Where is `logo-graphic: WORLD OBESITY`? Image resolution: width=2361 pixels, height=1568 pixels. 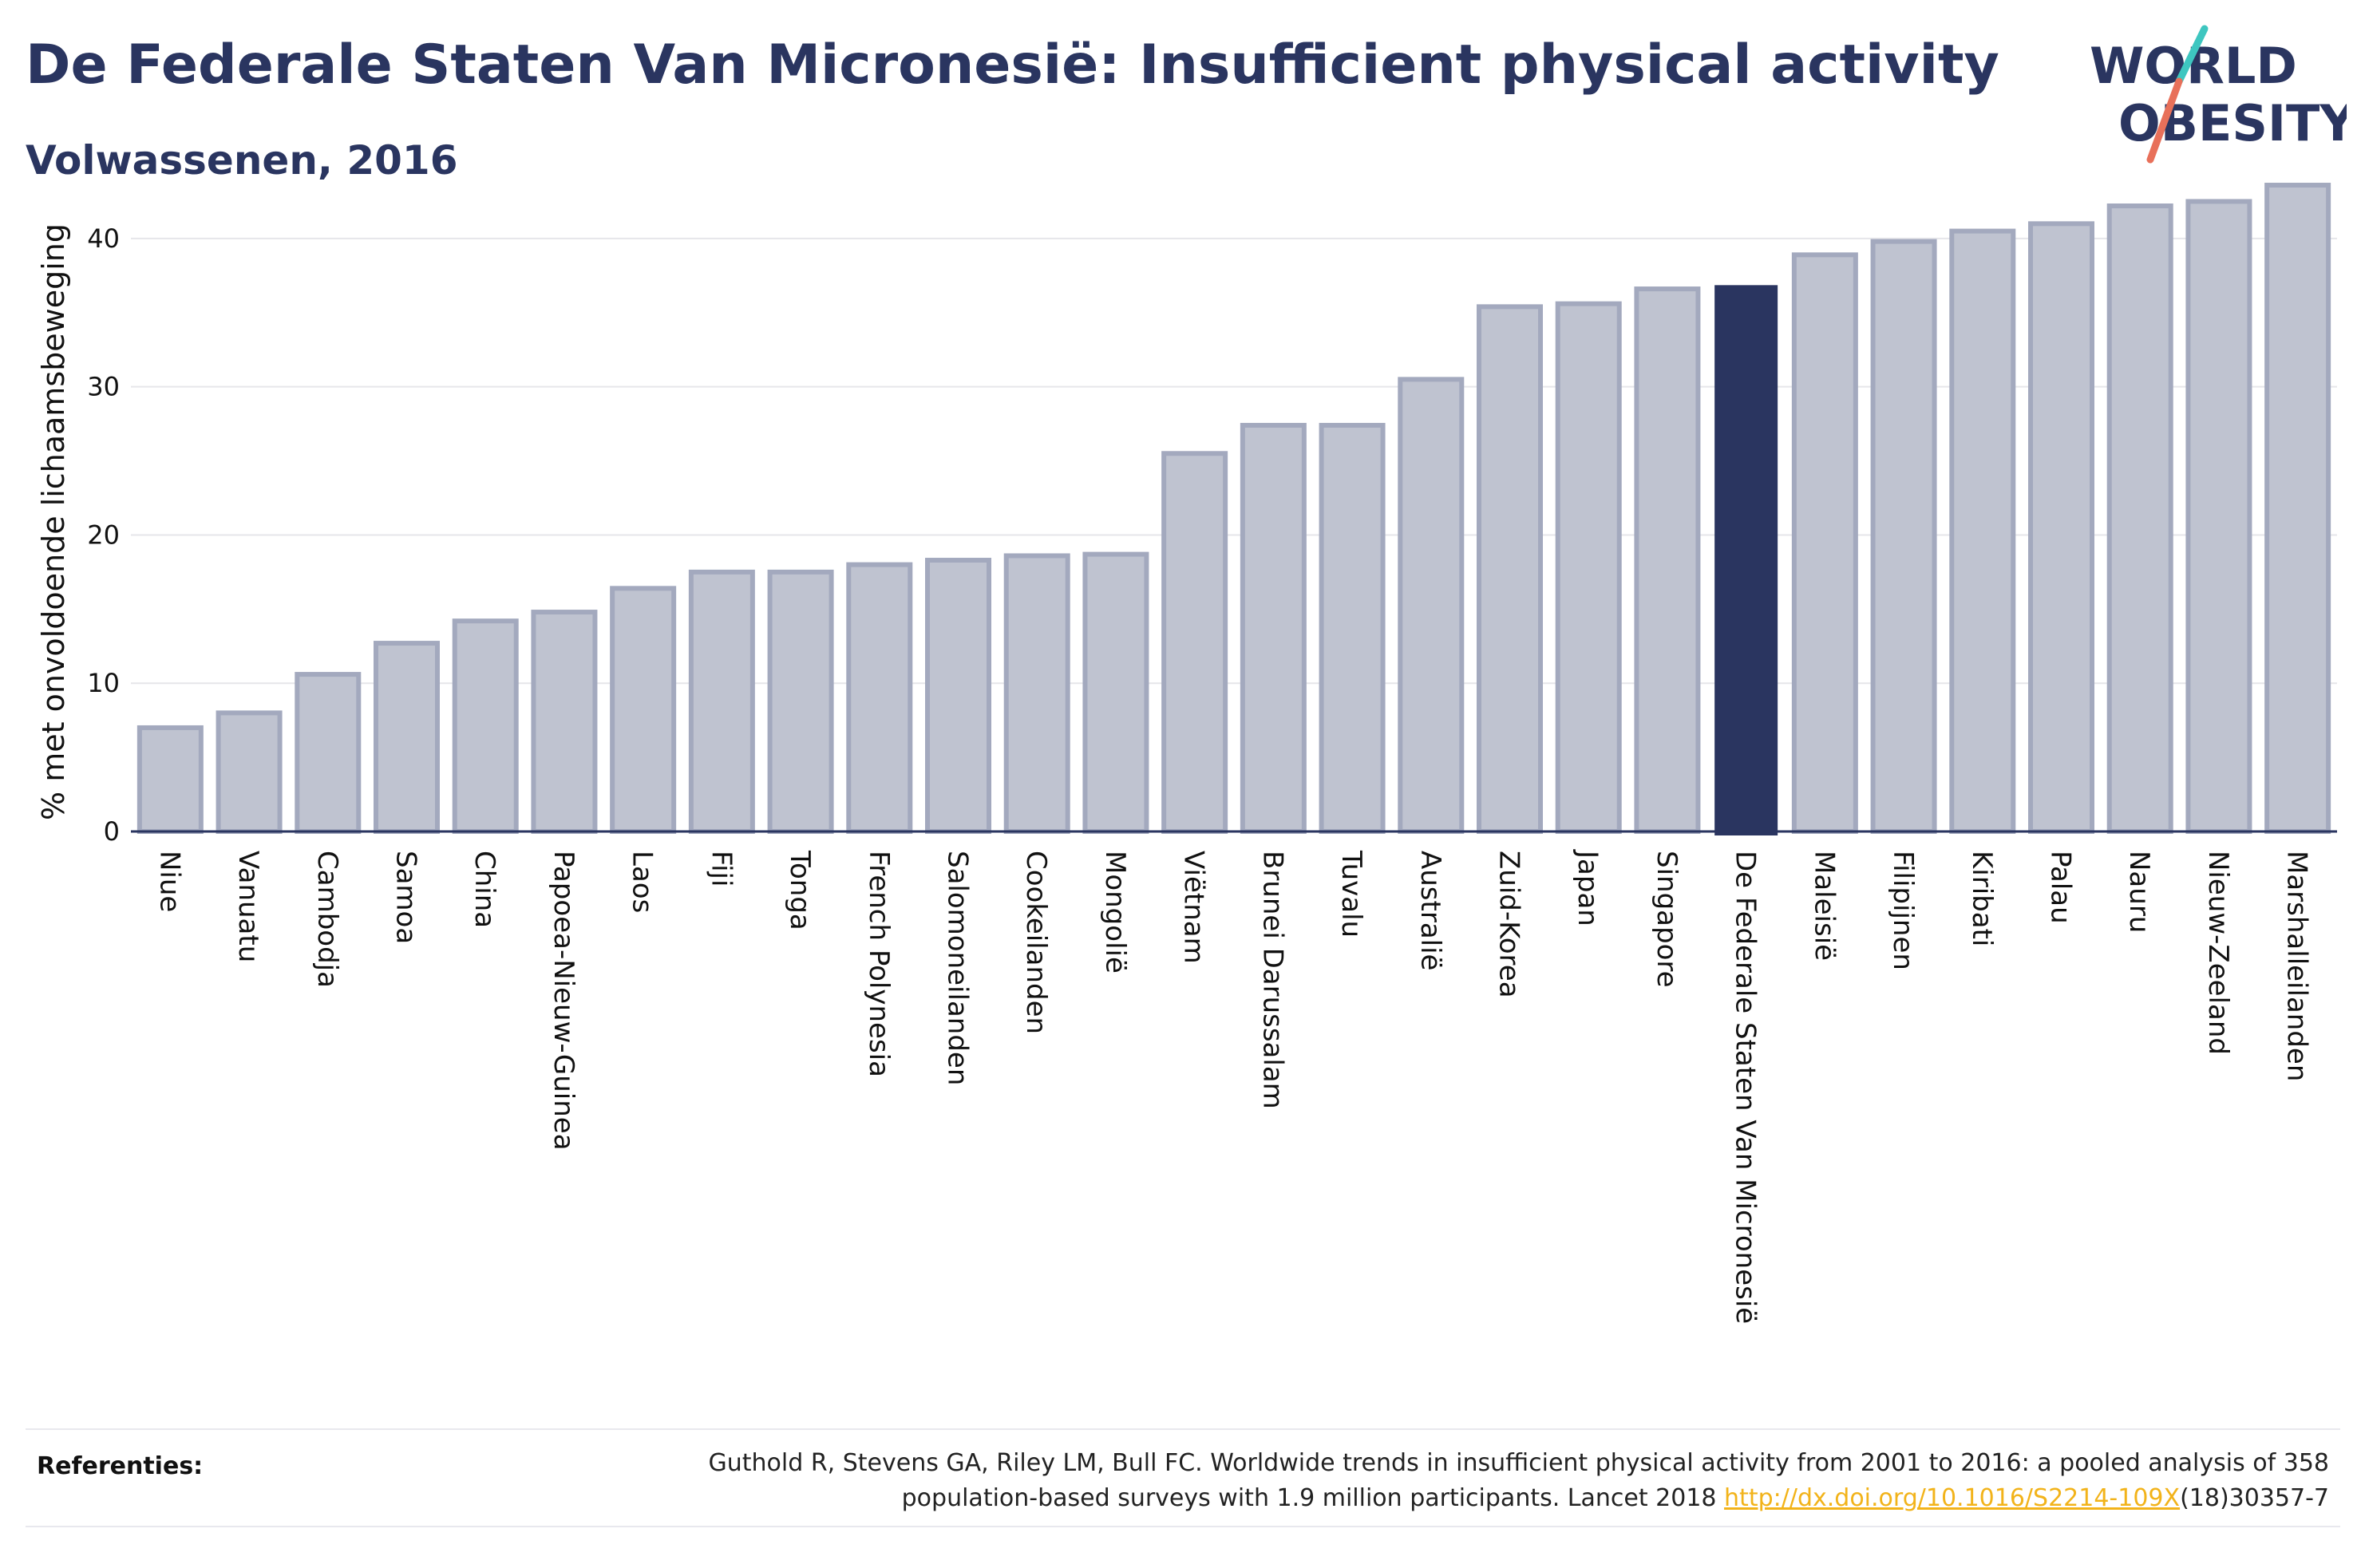 logo-graphic: WORLD OBESITY is located at coordinates (2223, 94).